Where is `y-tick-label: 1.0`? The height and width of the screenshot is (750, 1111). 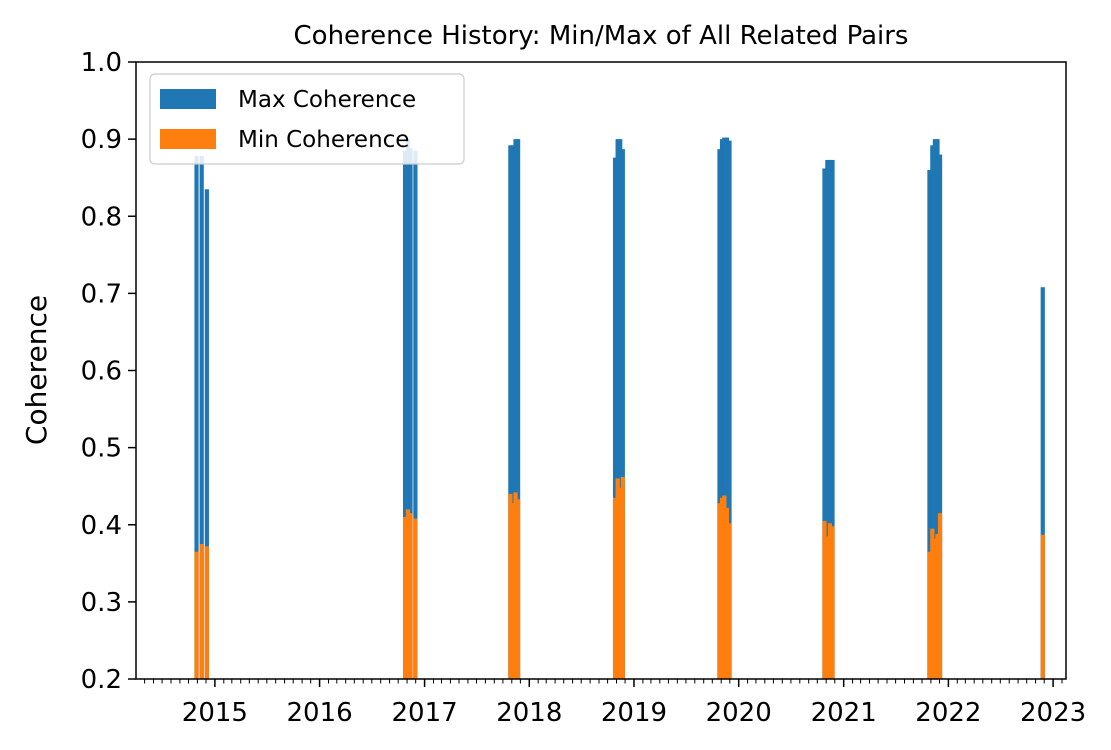
y-tick-label: 1.0 is located at coordinates (101, 63).